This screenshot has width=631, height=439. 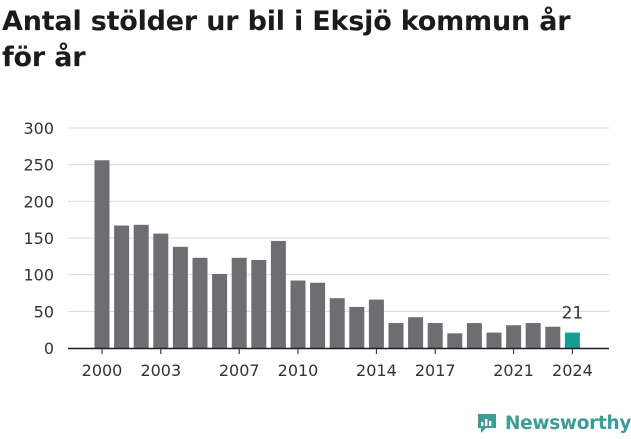 I want to click on brand-logo: Newsworthy, so click(x=553, y=423).